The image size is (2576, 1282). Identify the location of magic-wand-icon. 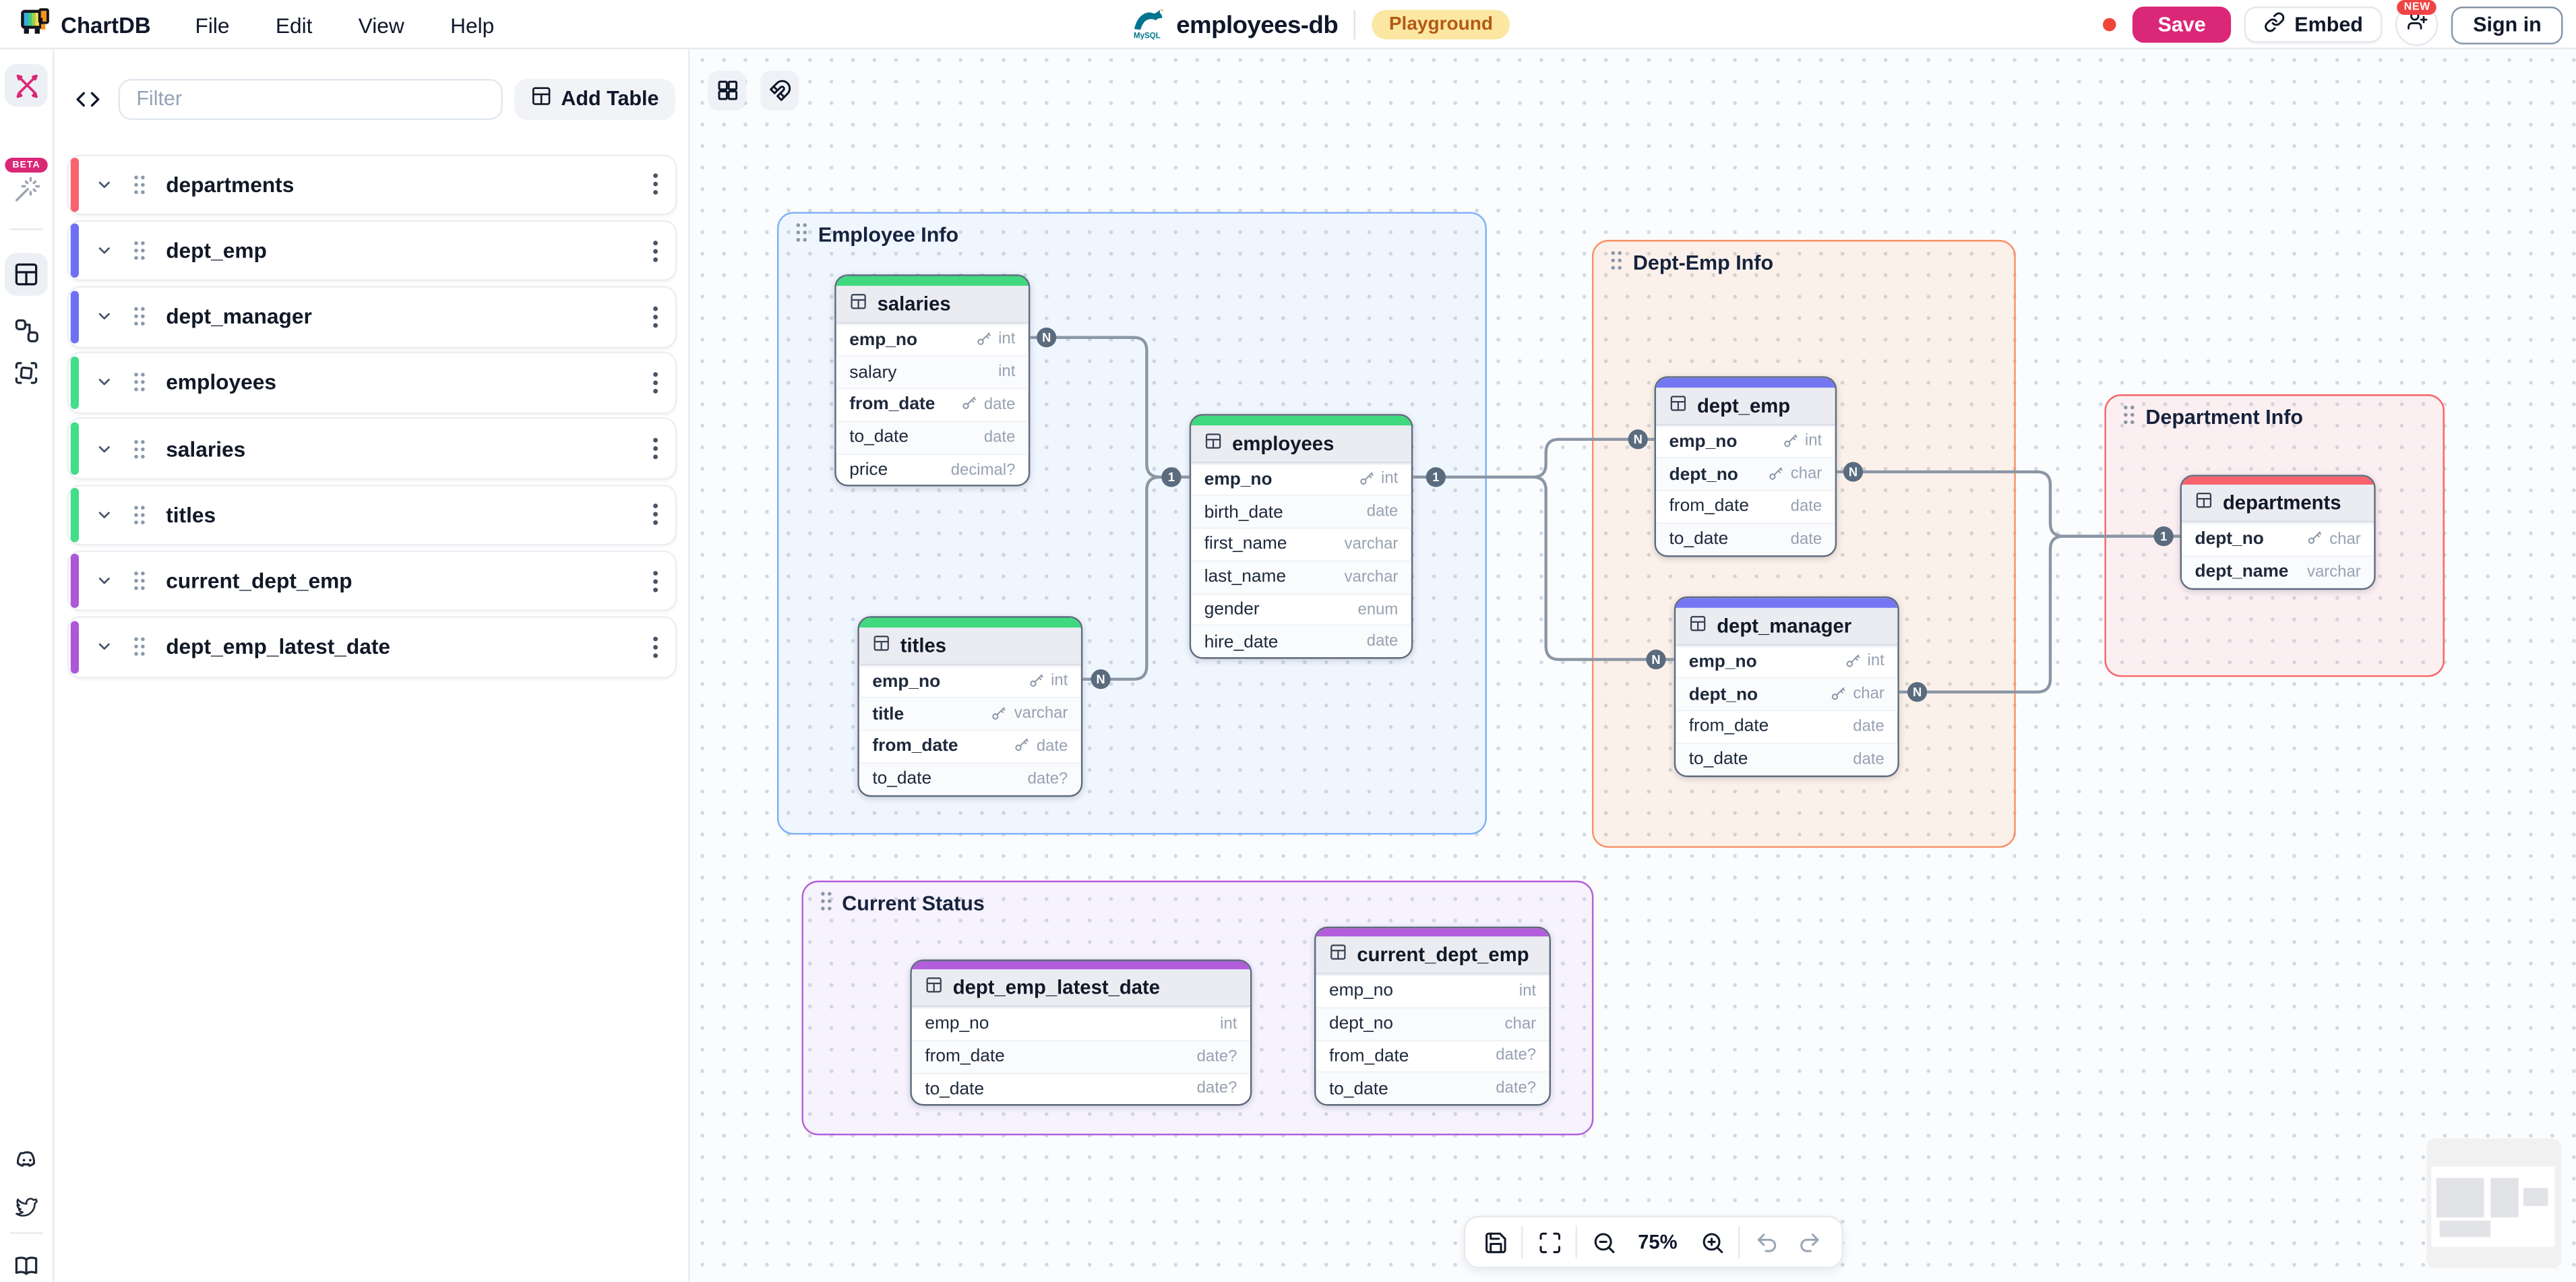
(26, 189).